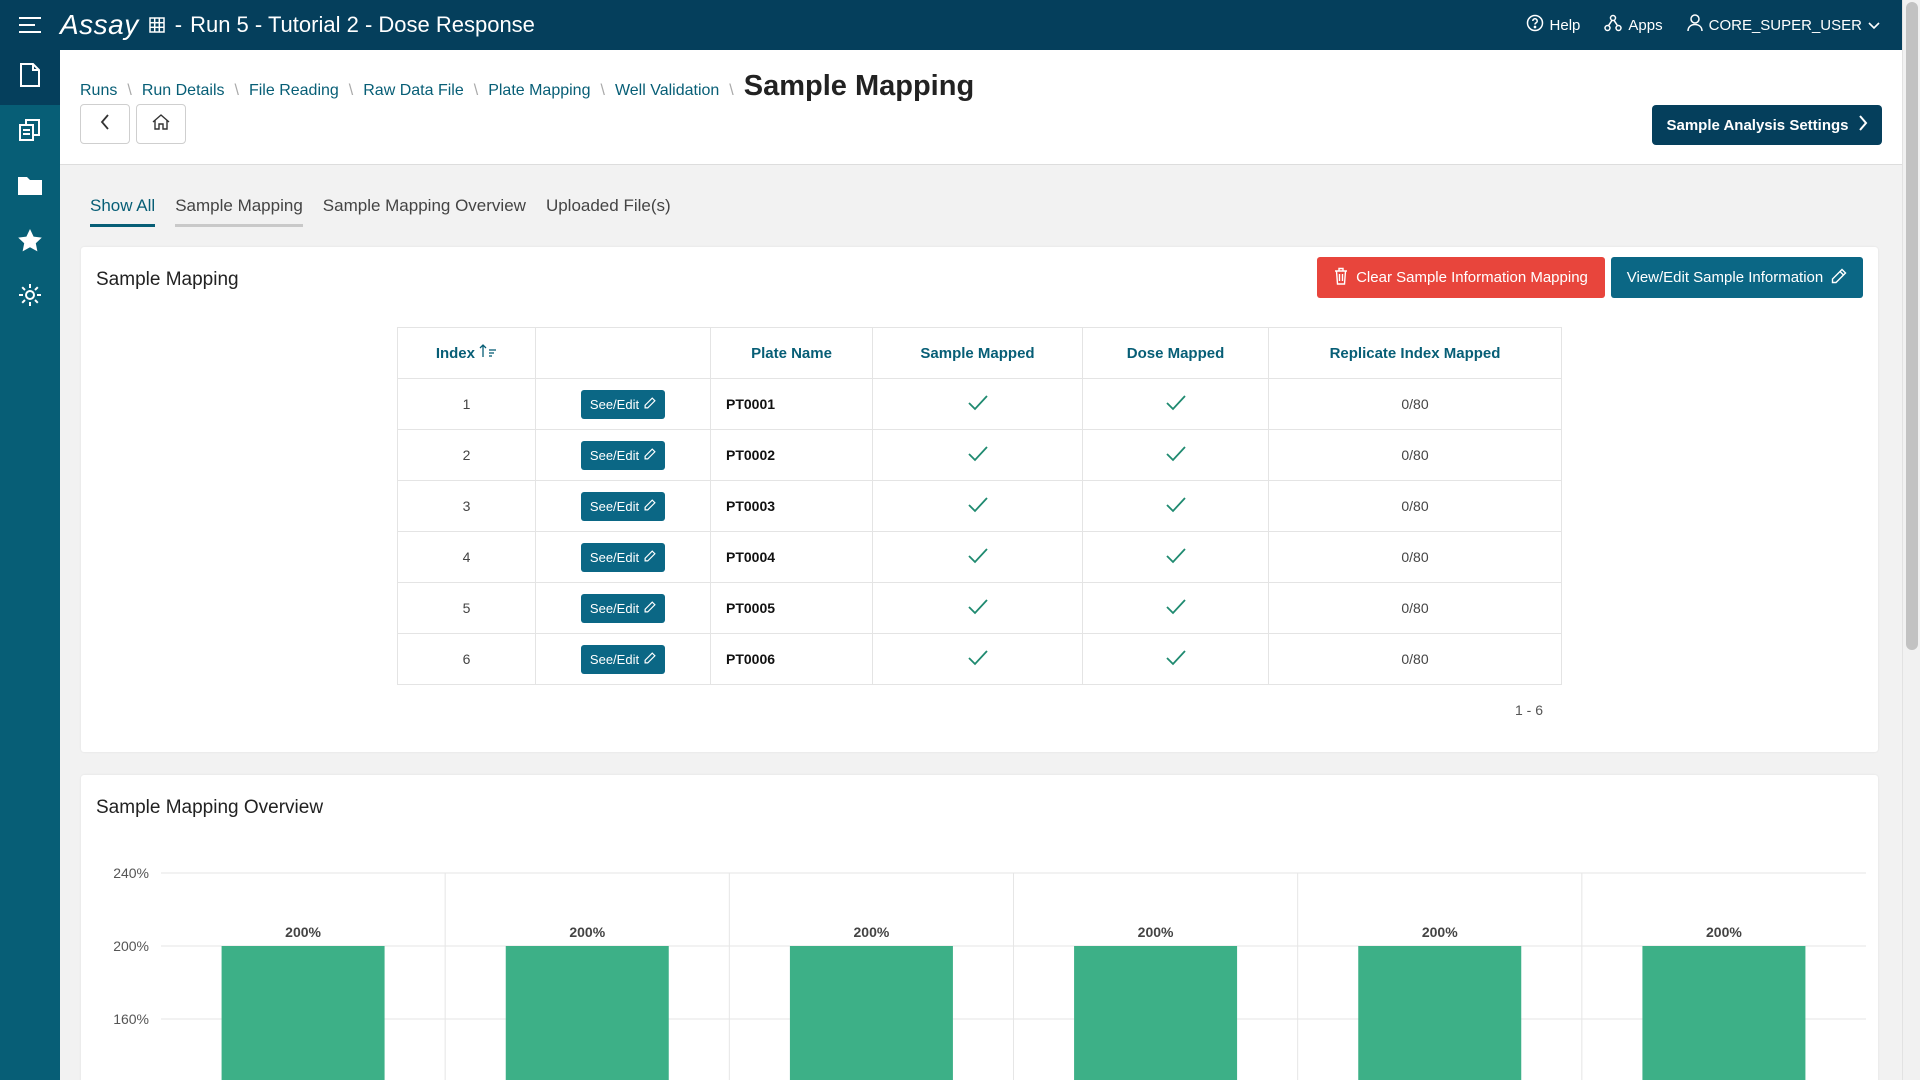  I want to click on view-edit-sample-info-button: View/Edit Sample Information, so click(1737, 277).